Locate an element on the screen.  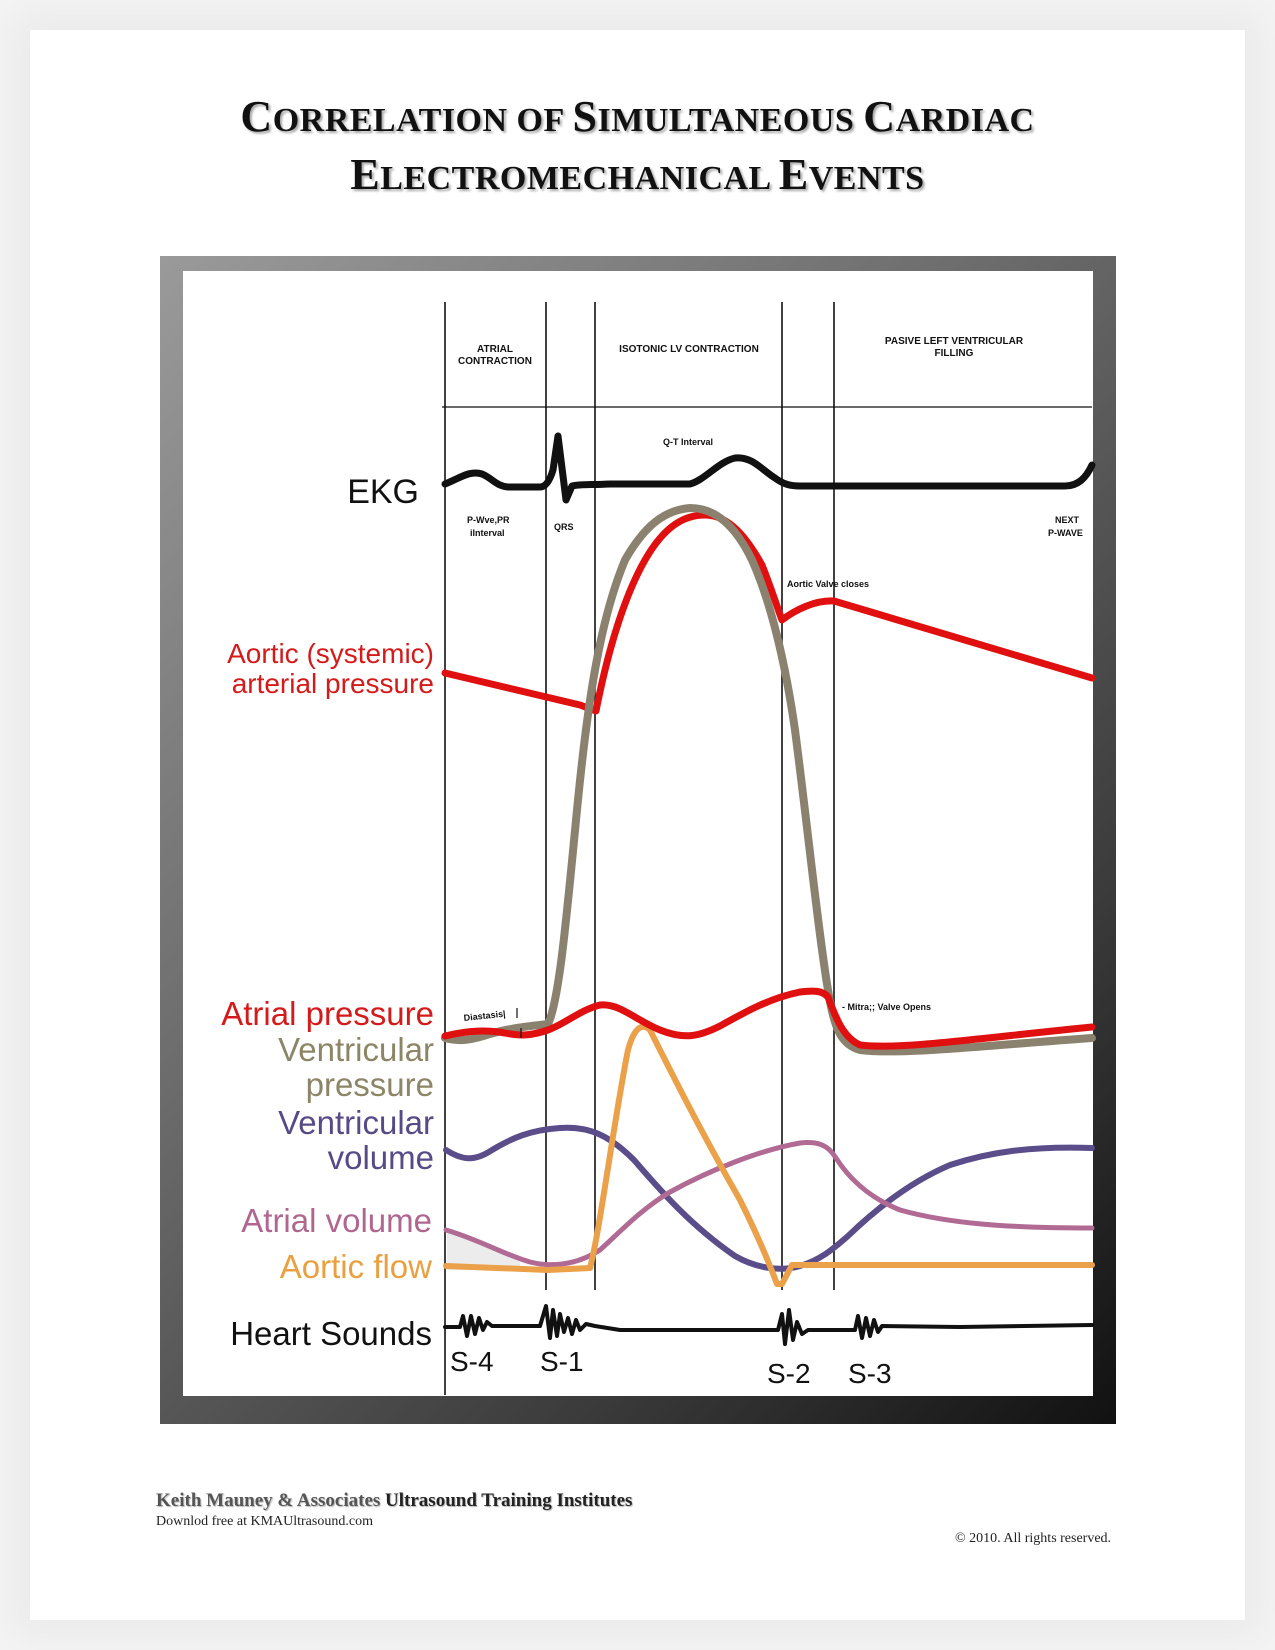
diastasis-ticks is located at coordinates (519, 1023).